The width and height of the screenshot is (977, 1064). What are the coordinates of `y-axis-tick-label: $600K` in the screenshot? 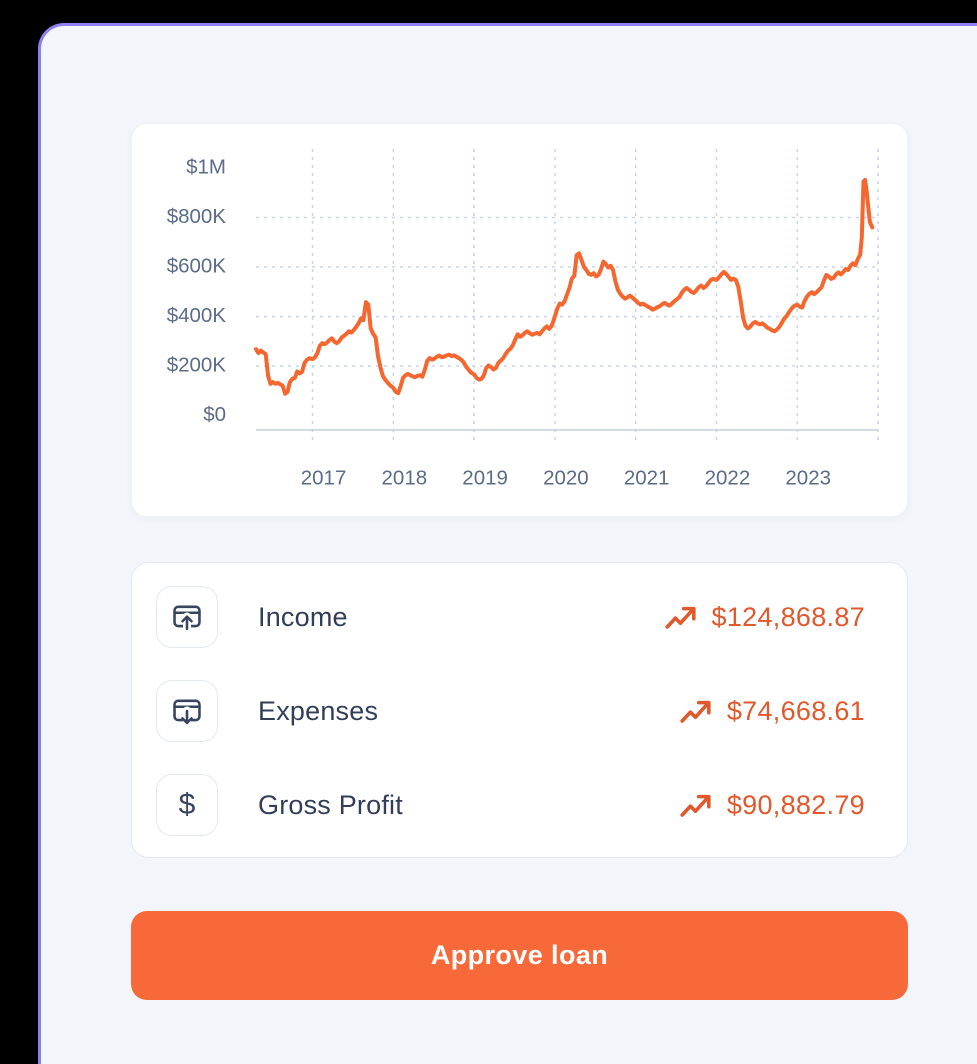 It's located at (197, 265).